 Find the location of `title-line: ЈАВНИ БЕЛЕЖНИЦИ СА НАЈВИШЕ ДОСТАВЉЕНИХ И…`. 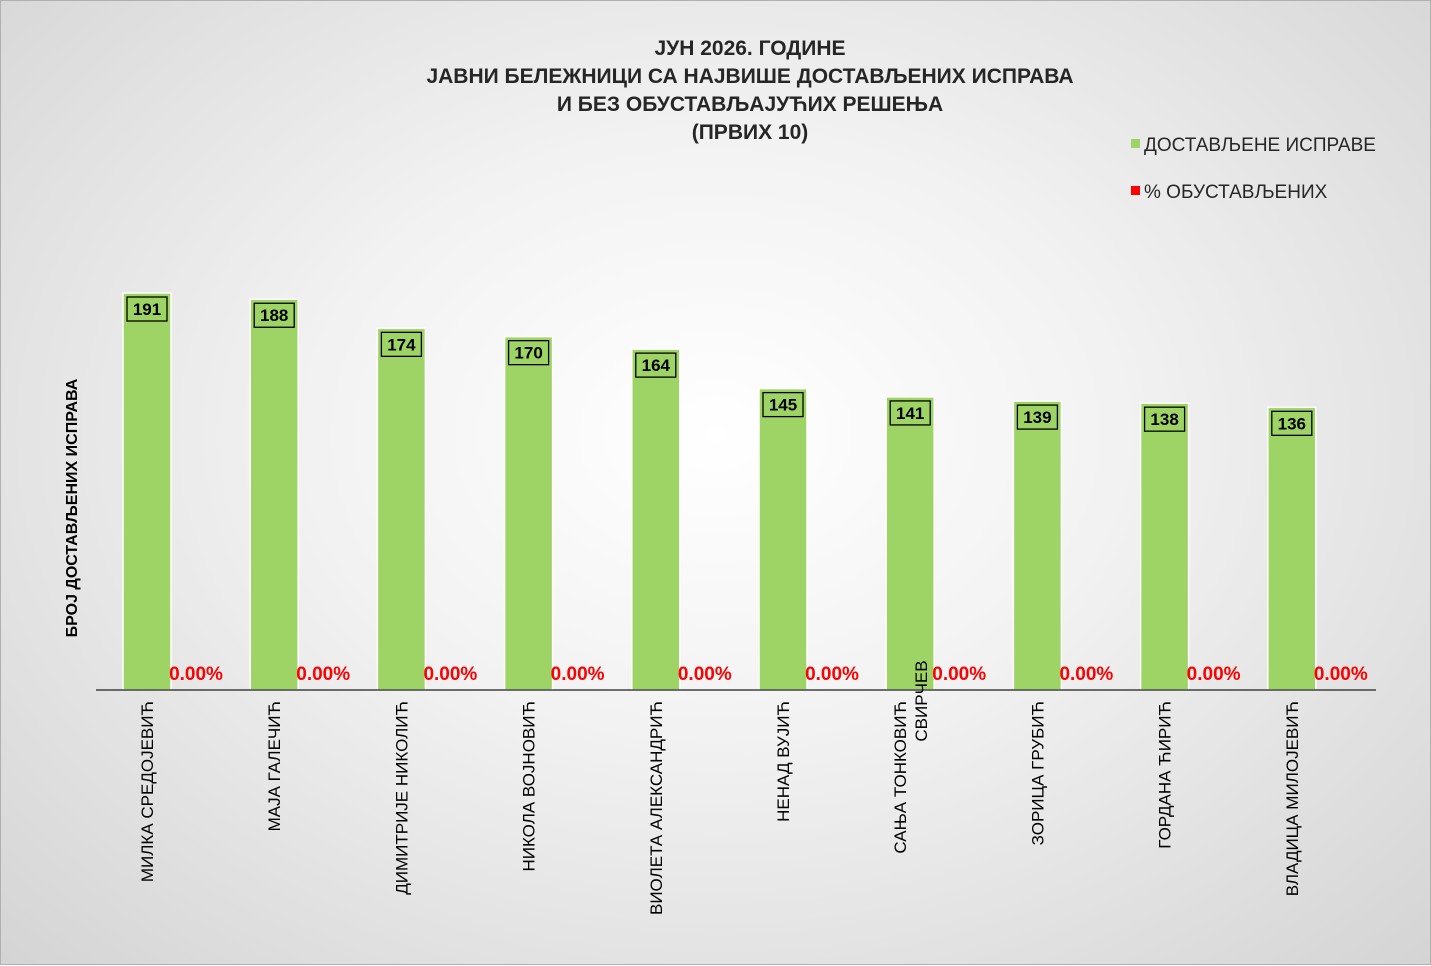

title-line: ЈАВНИ БЕЛЕЖНИЦИ СА НАЈВИШЕ ДОСТАВЉЕНИХ И… is located at coordinates (749, 76).